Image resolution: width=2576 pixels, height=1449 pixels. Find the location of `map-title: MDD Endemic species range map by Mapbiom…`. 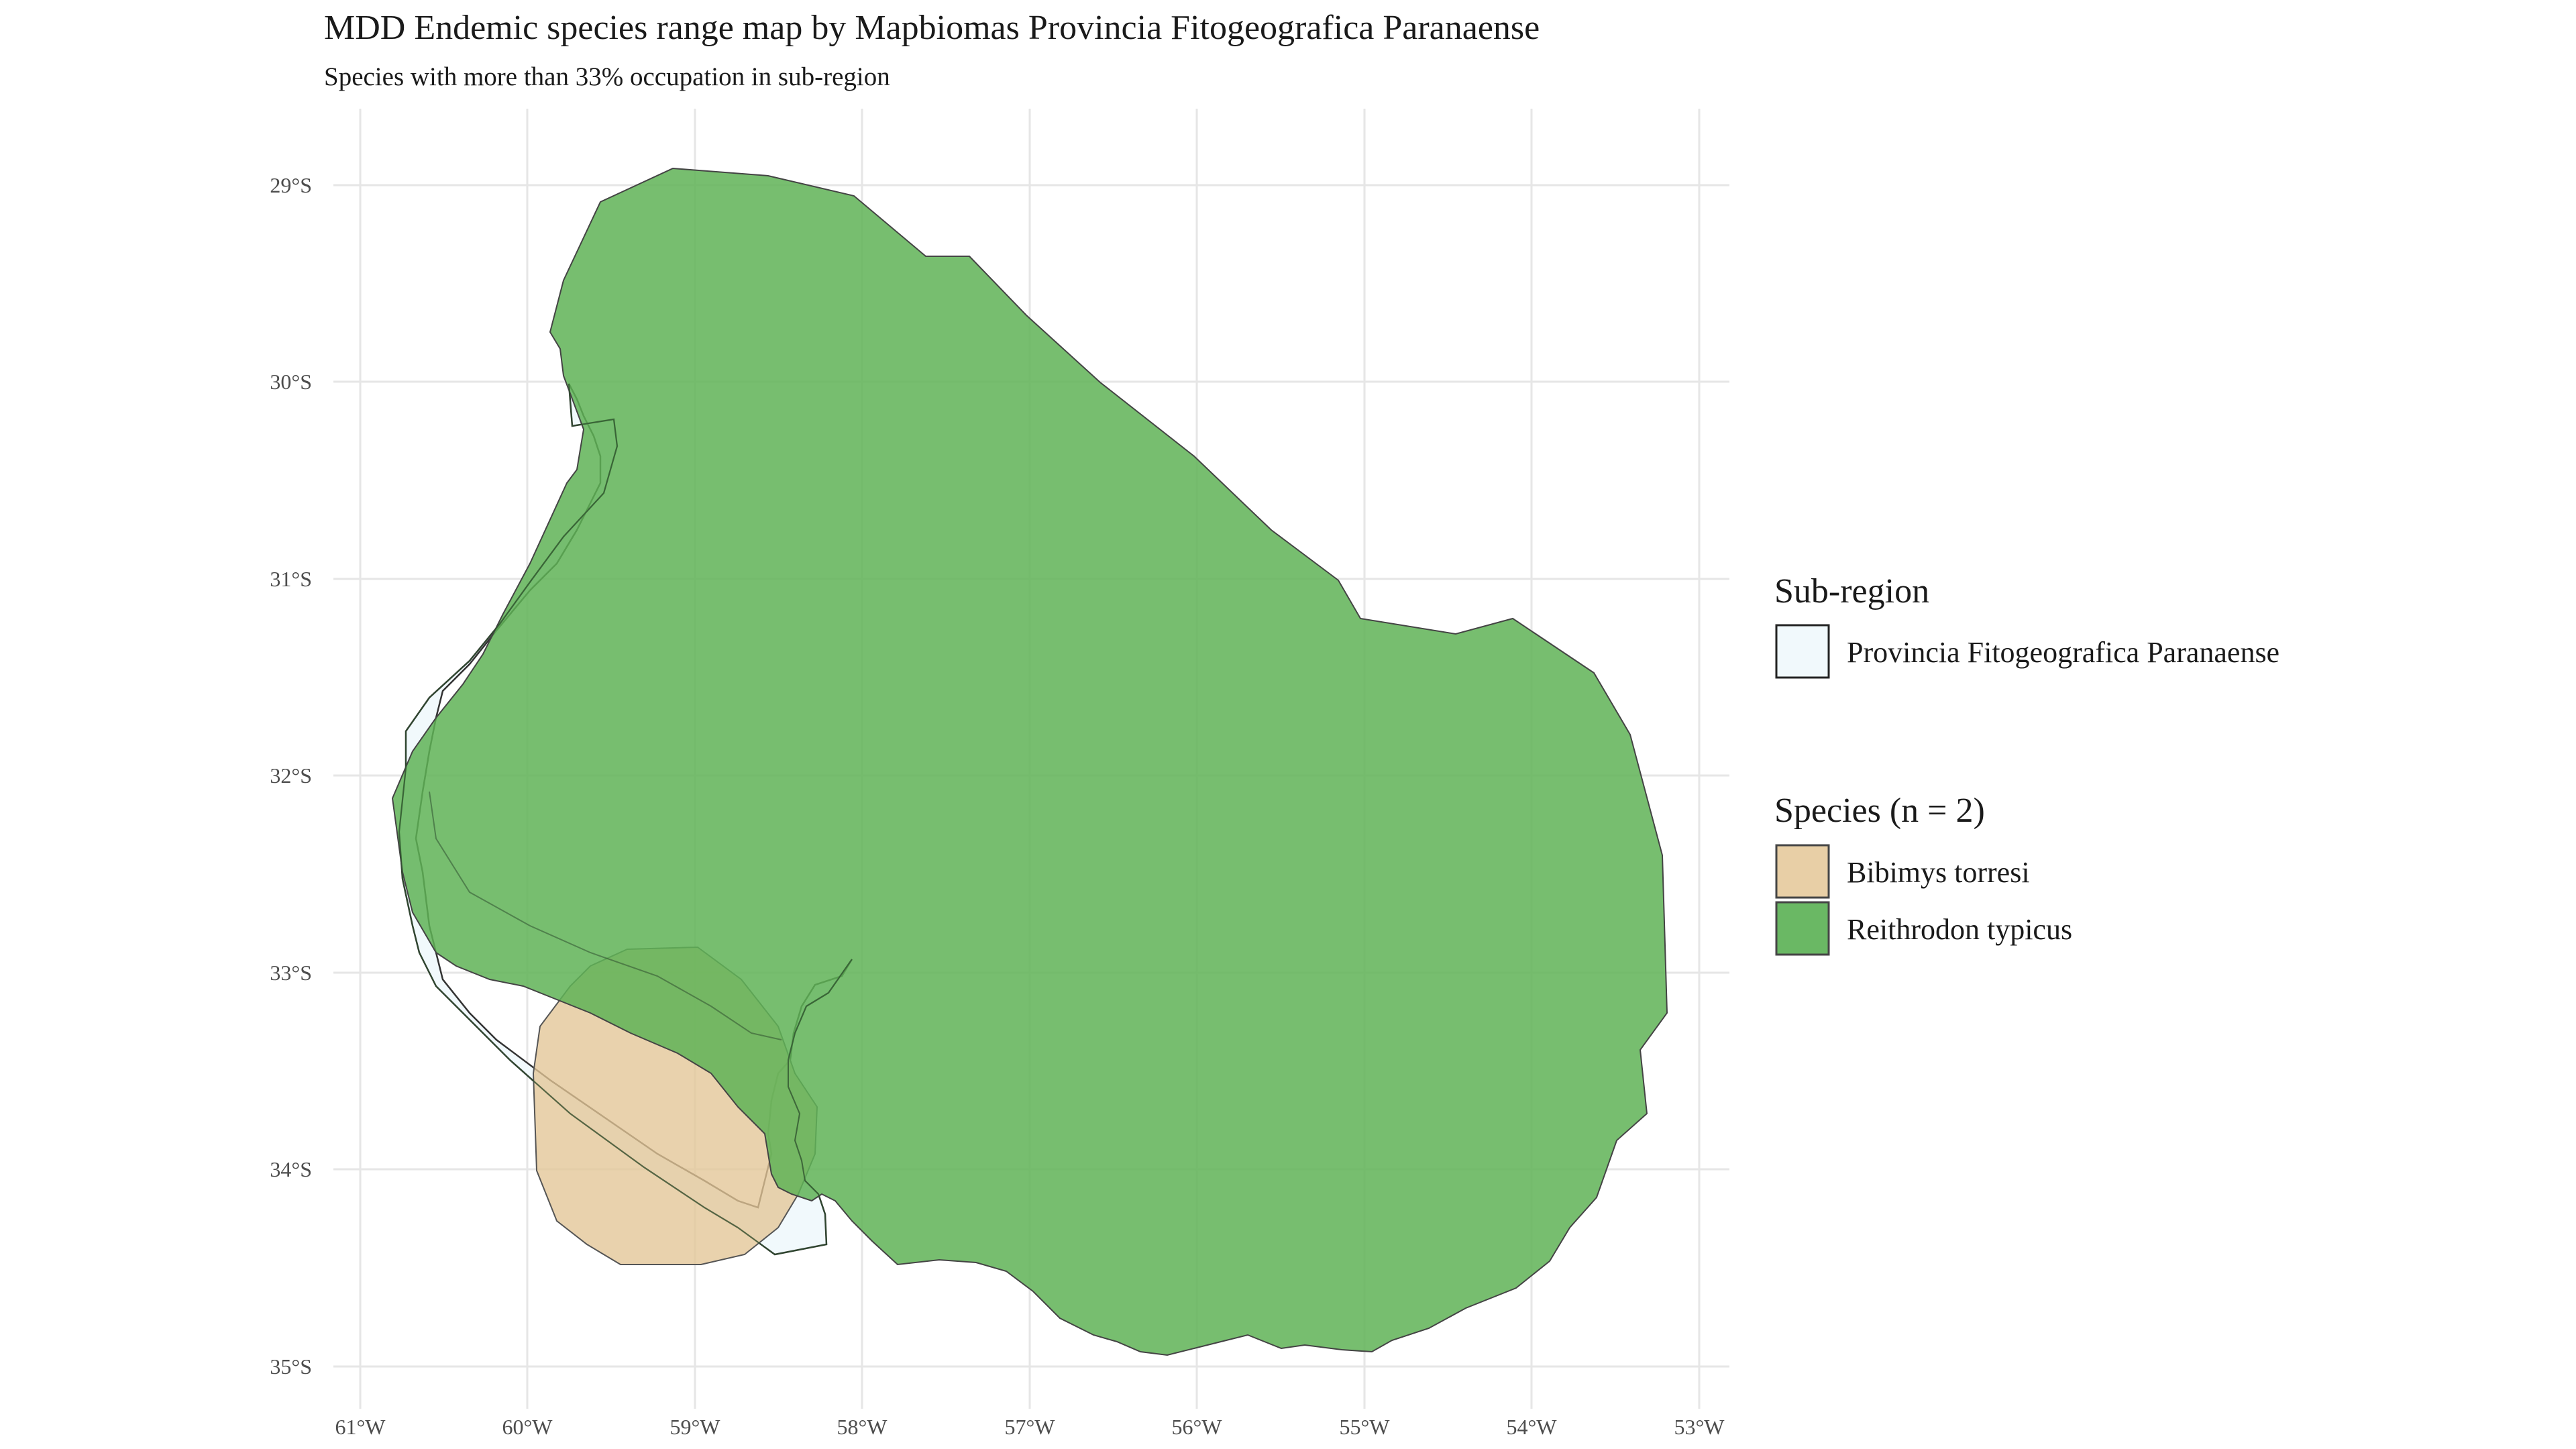

map-title: MDD Endemic species range map by Mapbiom… is located at coordinates (932, 28).